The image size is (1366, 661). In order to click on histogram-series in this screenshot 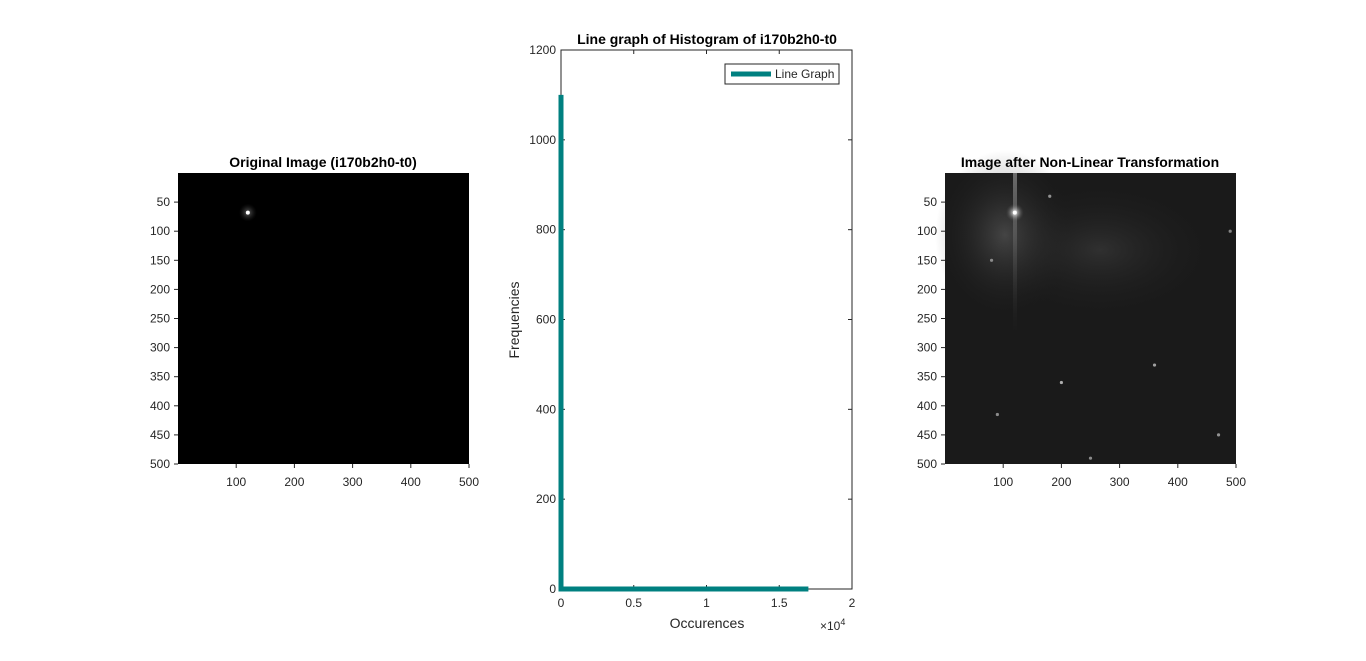, I will do `click(683, 343)`.